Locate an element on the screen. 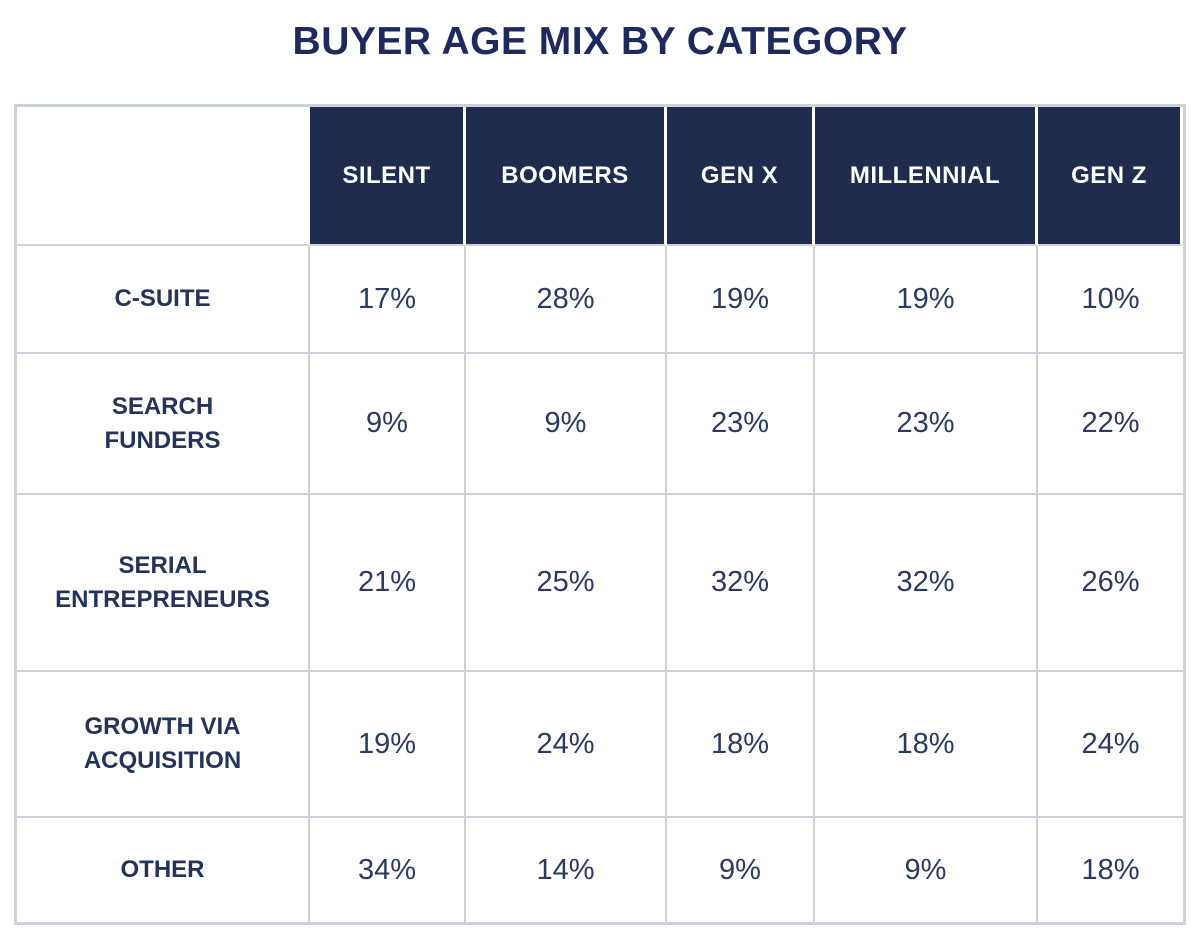  header-row: SILENT BOOMERS GEN X MILLENNIAL GEN Z is located at coordinates (600, 176).